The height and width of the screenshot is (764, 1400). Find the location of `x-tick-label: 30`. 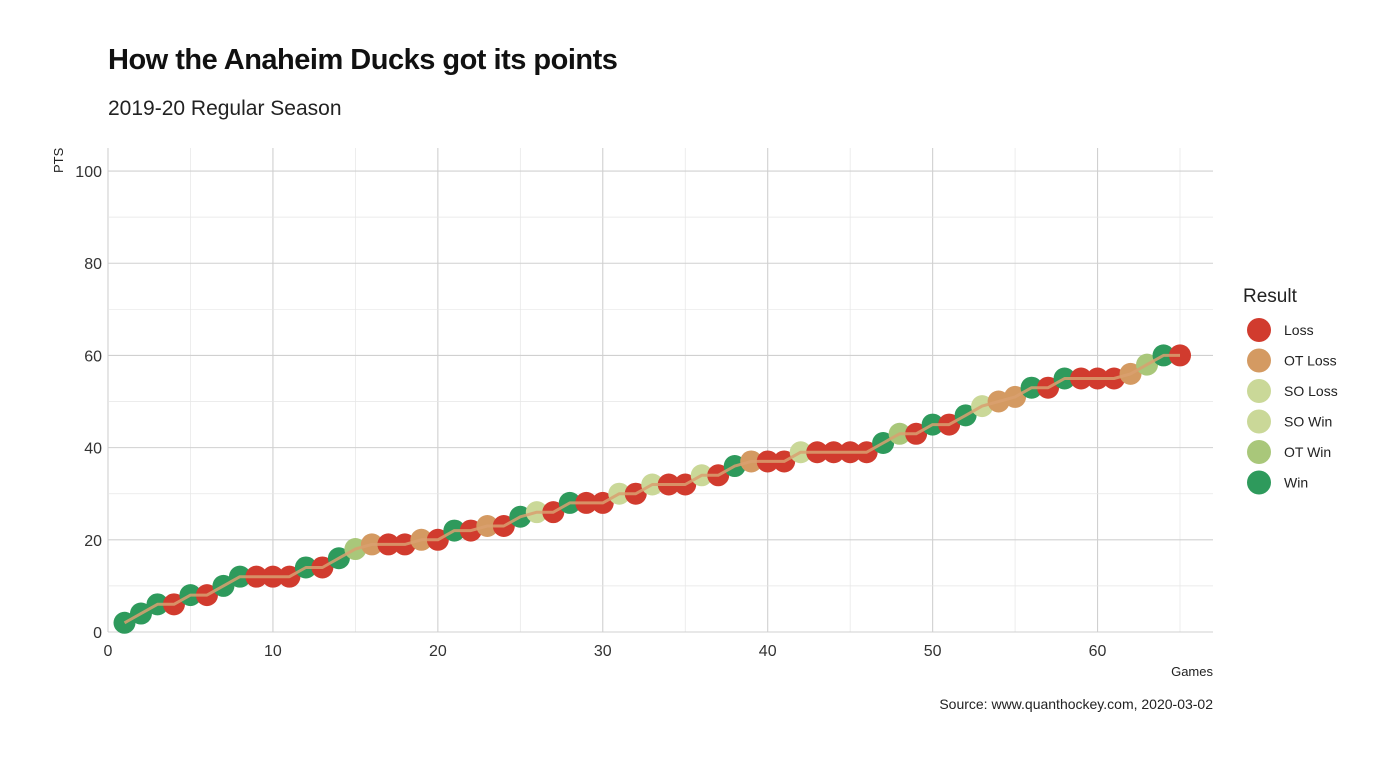

x-tick-label: 30 is located at coordinates (603, 651).